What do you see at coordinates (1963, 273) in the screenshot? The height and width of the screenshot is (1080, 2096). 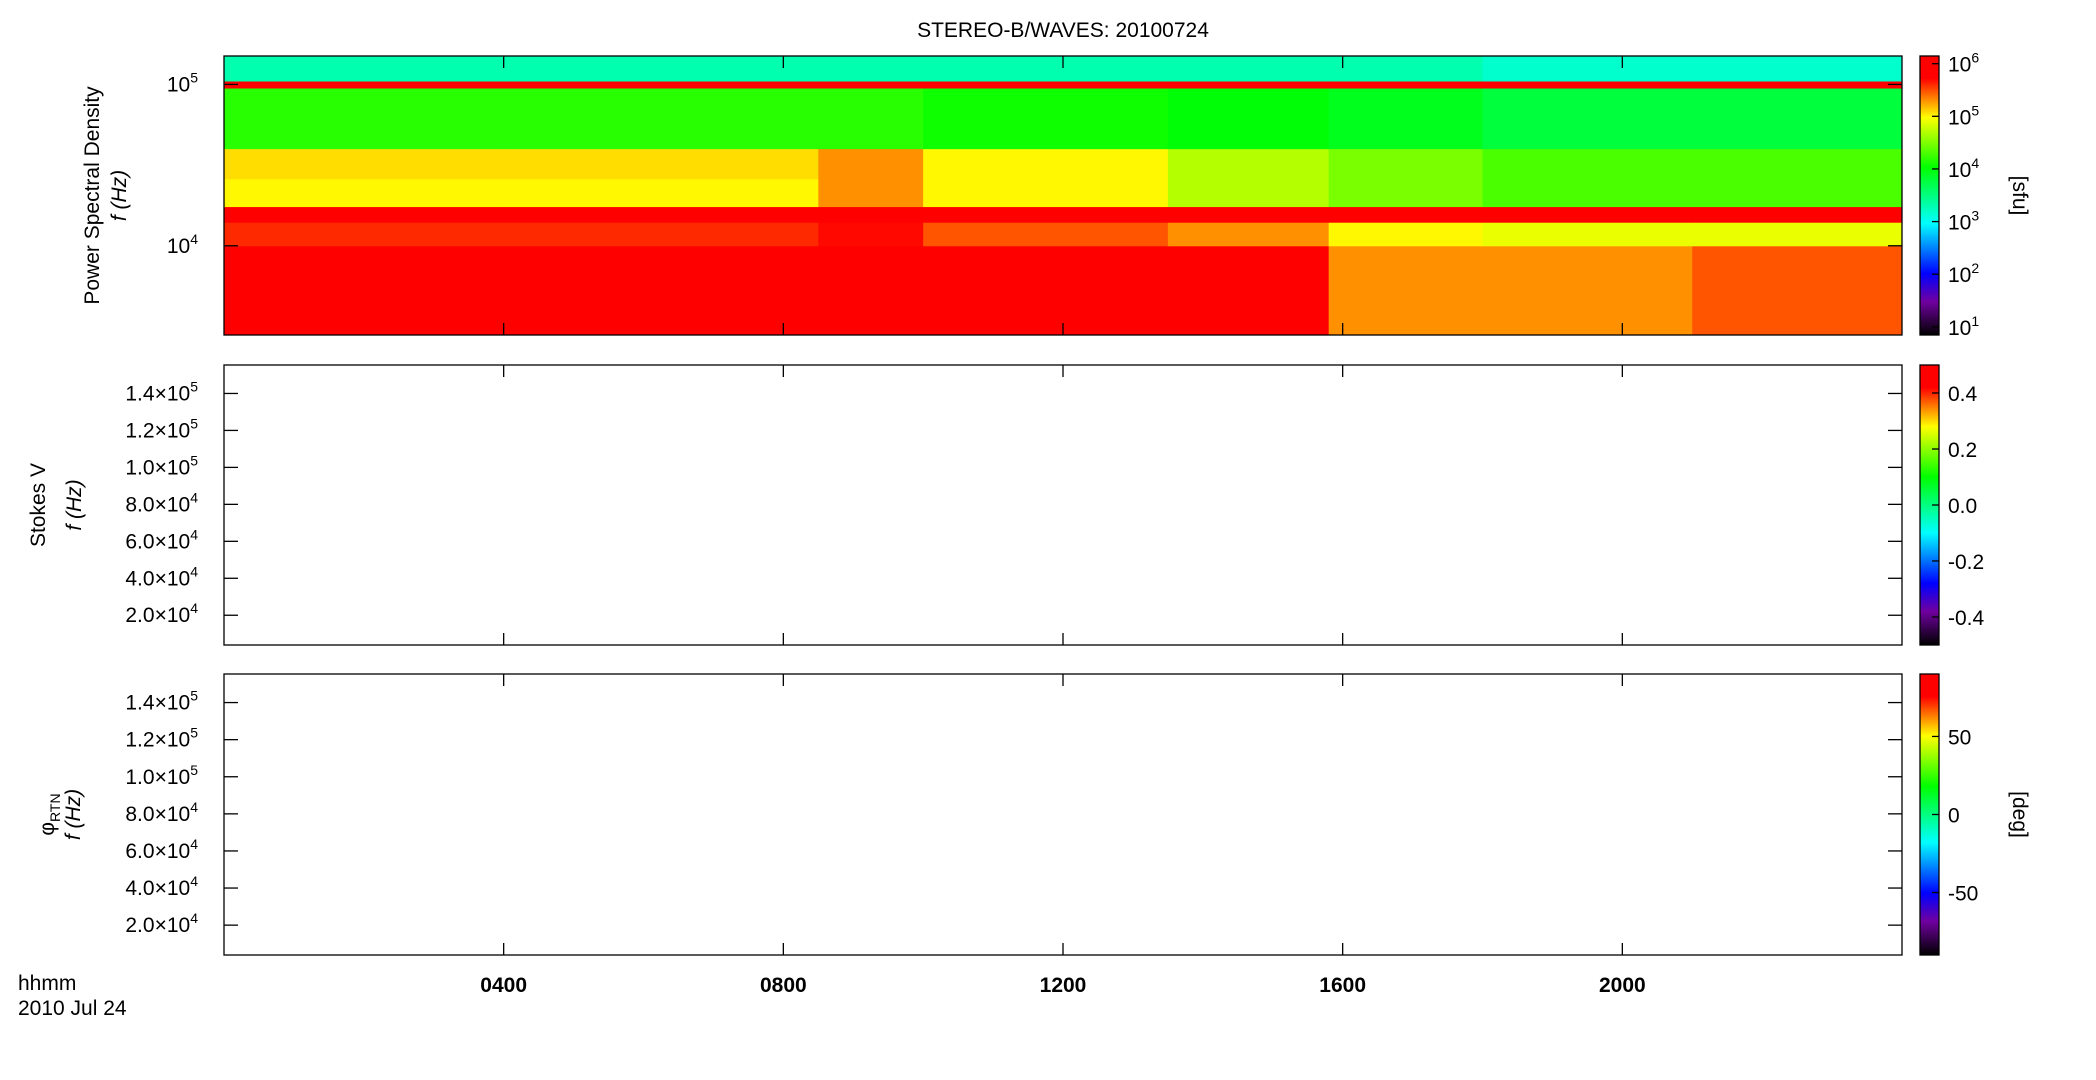 I see `colorbar-tick-label: 10²` at bounding box center [1963, 273].